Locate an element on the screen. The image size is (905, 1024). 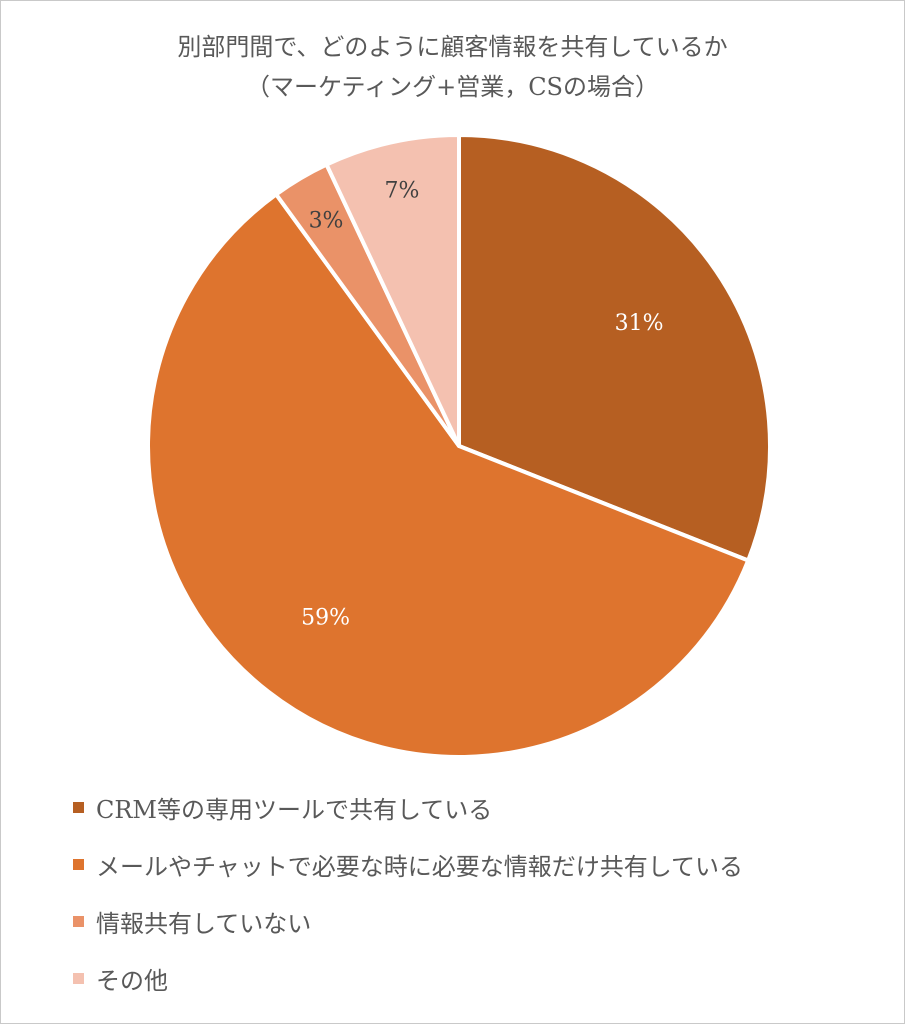
chart-subtitle: （マーケティング+営業，CSの場合） is located at coordinates (452, 87).